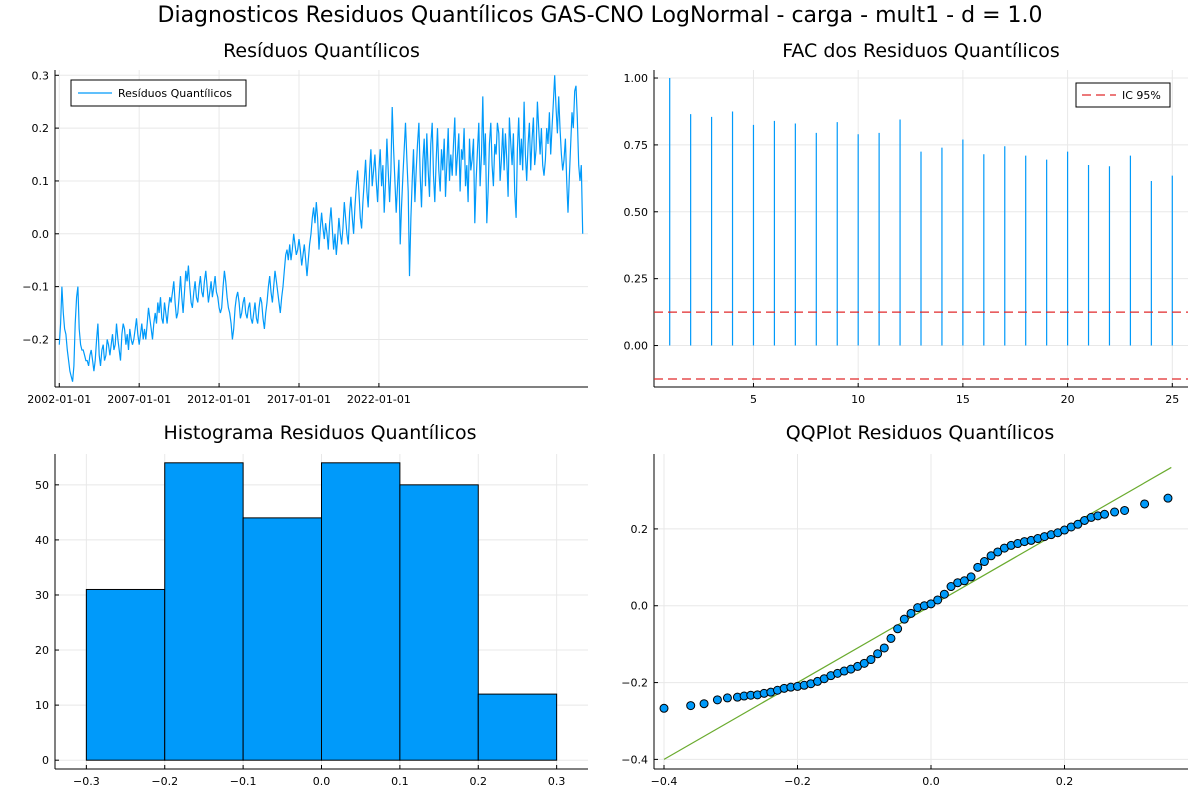 The image size is (1200, 800). I want to click on x-tick-label: 5, so click(753, 399).